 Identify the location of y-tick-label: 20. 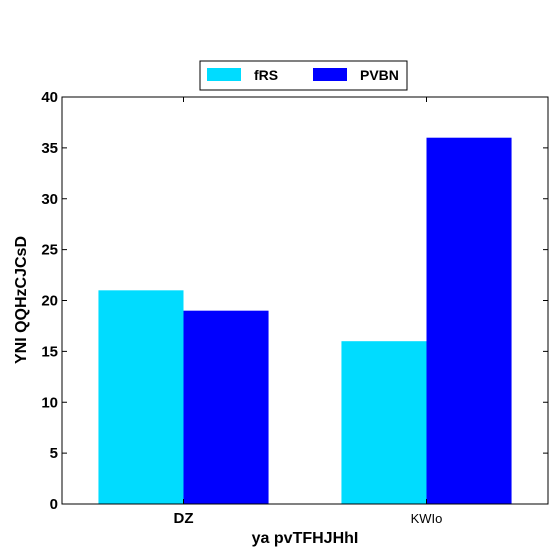
(49, 301).